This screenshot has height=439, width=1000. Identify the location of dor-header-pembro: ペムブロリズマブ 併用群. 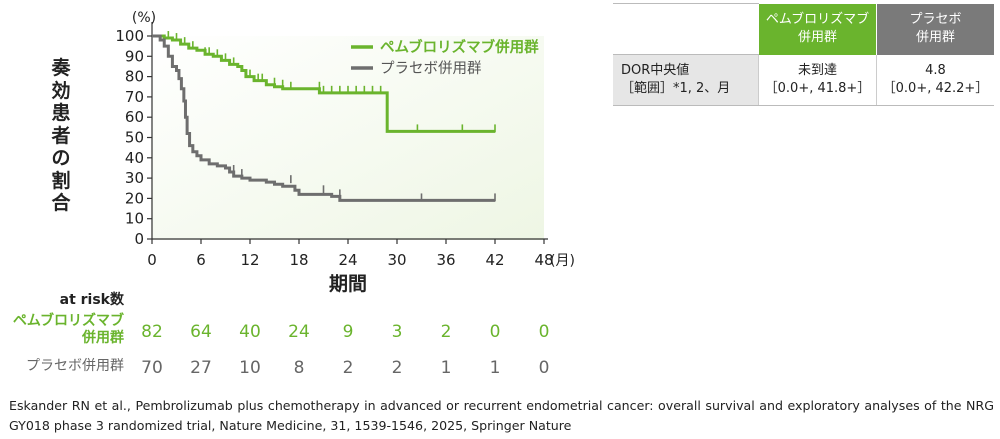
(817, 29).